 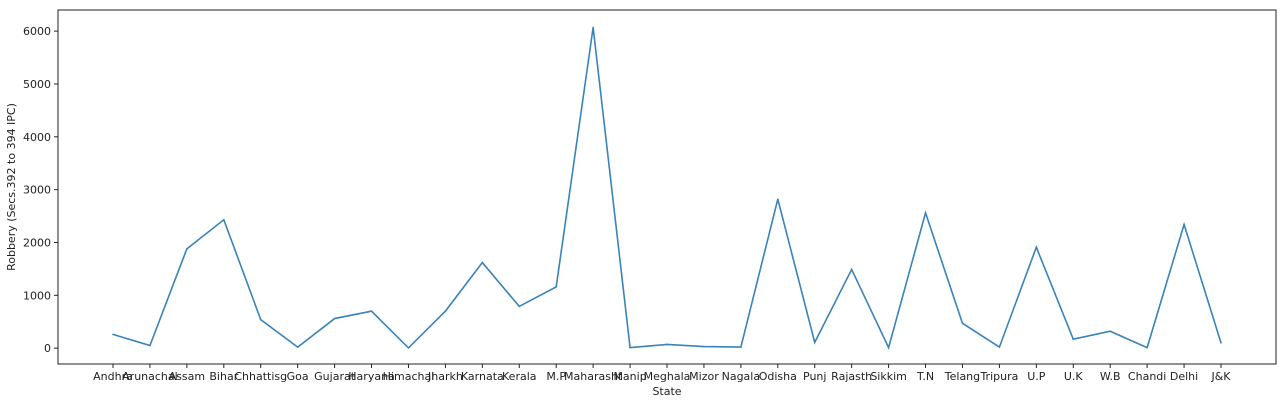 I want to click on x-tick-label: Mizor, so click(x=704, y=376).